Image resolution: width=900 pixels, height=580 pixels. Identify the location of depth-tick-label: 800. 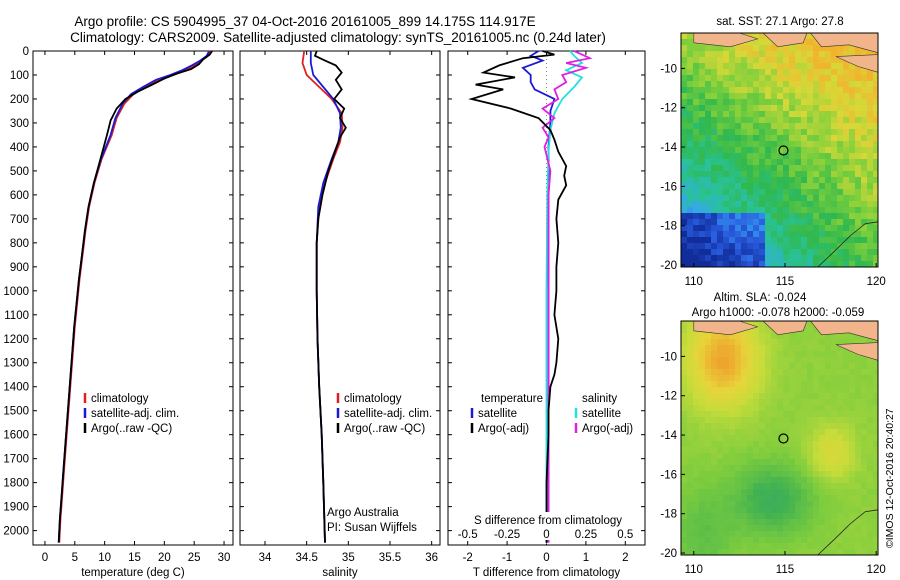
(19, 244).